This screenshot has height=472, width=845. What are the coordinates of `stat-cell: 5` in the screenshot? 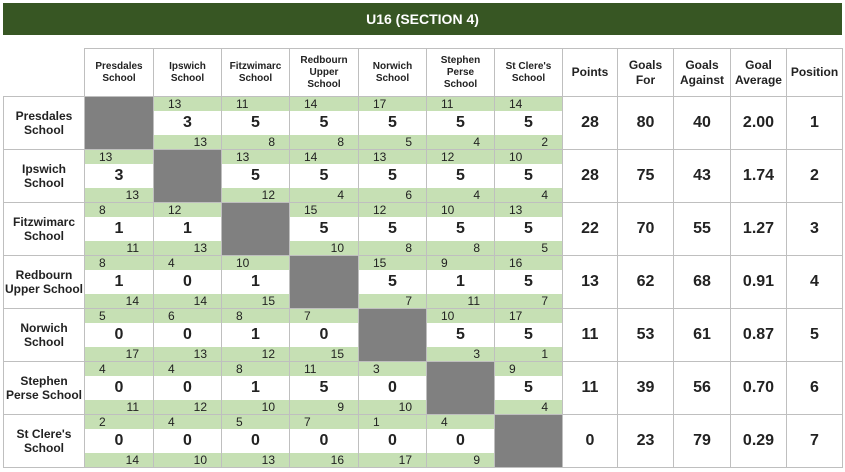 It's located at (814, 335).